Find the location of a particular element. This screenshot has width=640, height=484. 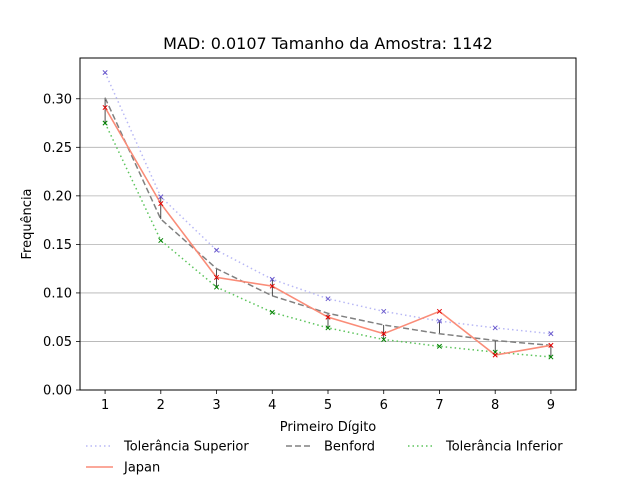

legend-label-toler-ncia-superior: Tolerância Superior is located at coordinates (186, 447).